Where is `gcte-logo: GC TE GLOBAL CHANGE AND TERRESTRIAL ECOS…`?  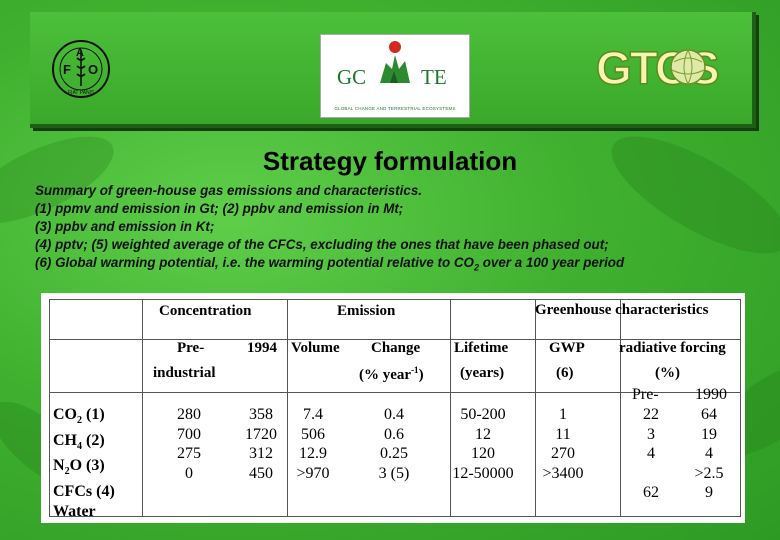 gcte-logo: GC TE GLOBAL CHANGE AND TERRESTRIAL ECOS… is located at coordinates (395, 76).